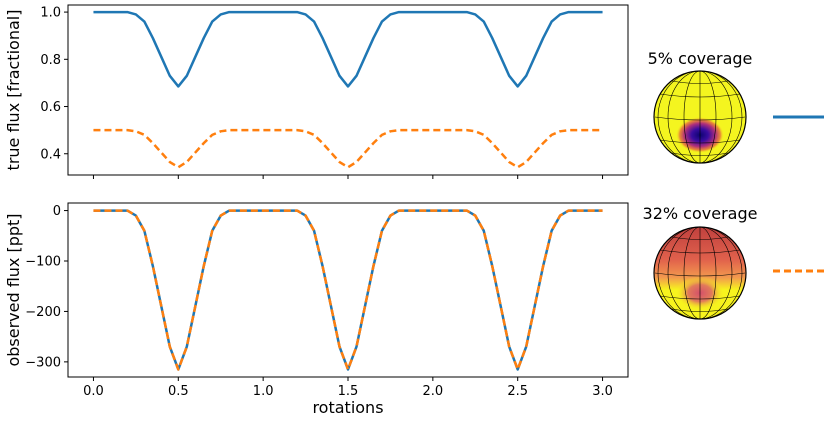  I want to click on bottom-y-tick-label: −300, so click(43, 362).